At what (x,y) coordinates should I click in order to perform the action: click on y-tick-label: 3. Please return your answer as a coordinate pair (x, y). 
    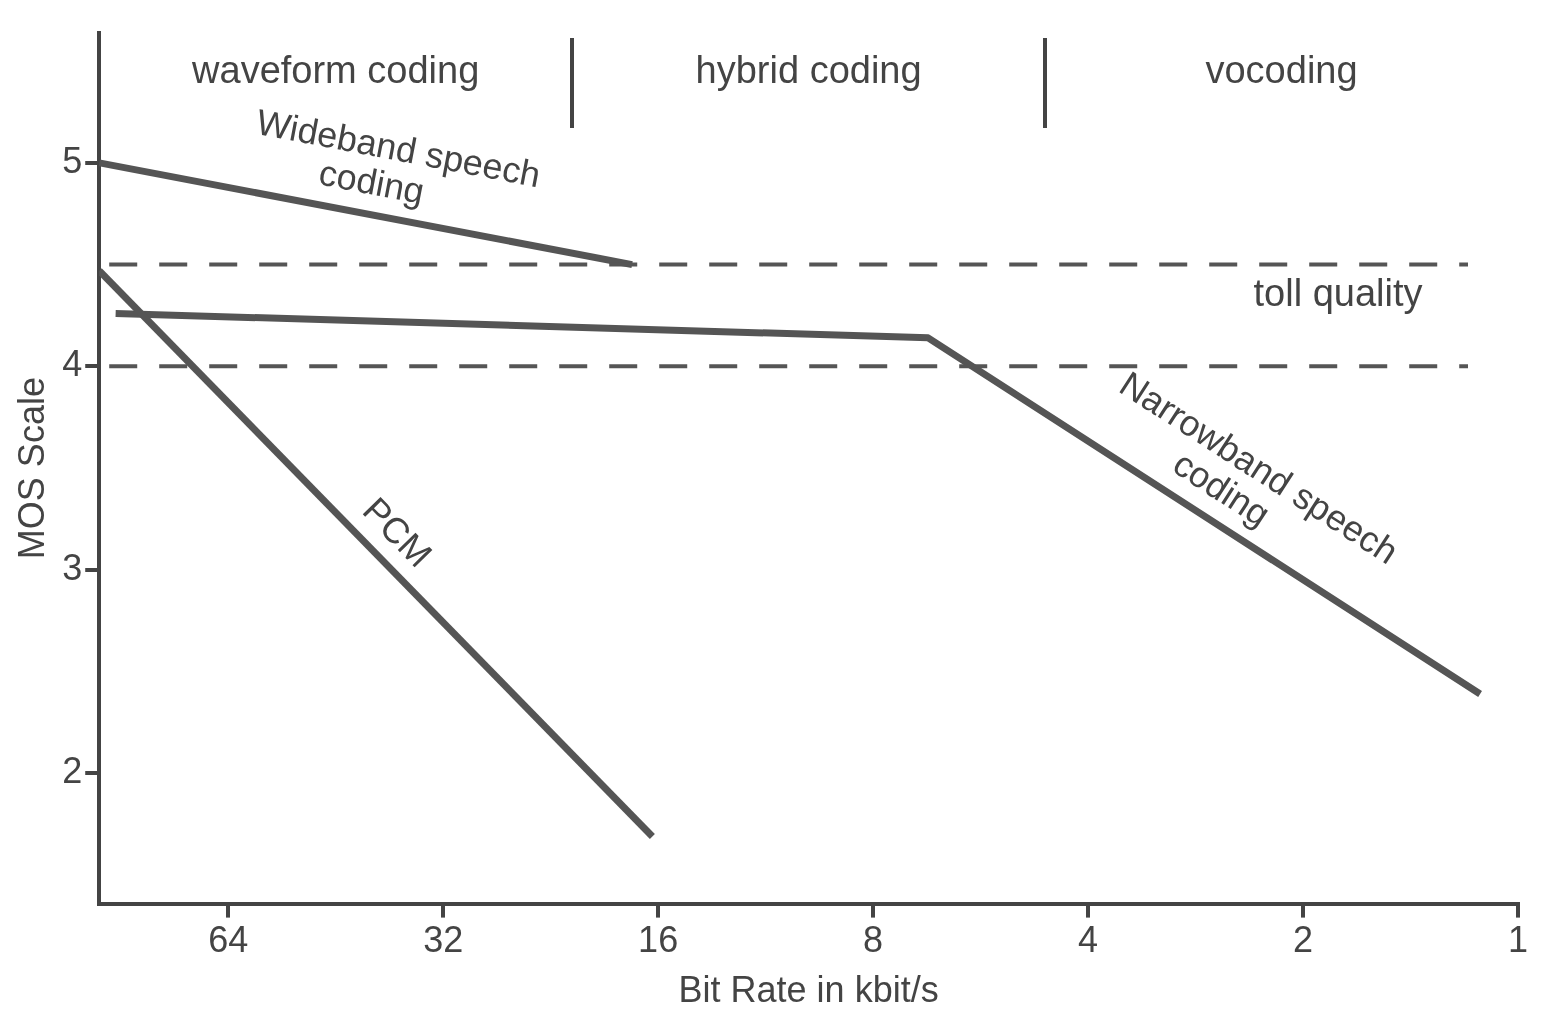
    Looking at the image, I should click on (72, 567).